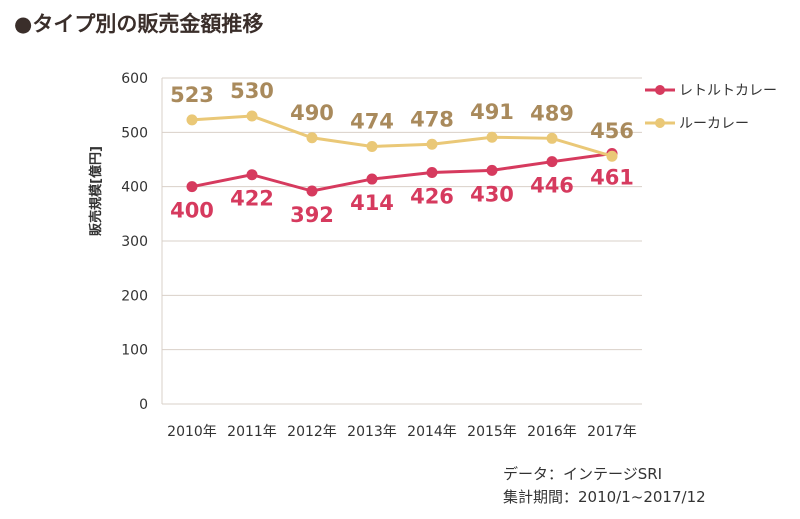 Image resolution: width=800 pixels, height=519 pixels. Describe the element at coordinates (252, 432) in the screenshot. I see `x-tick-label: 2011年` at that location.